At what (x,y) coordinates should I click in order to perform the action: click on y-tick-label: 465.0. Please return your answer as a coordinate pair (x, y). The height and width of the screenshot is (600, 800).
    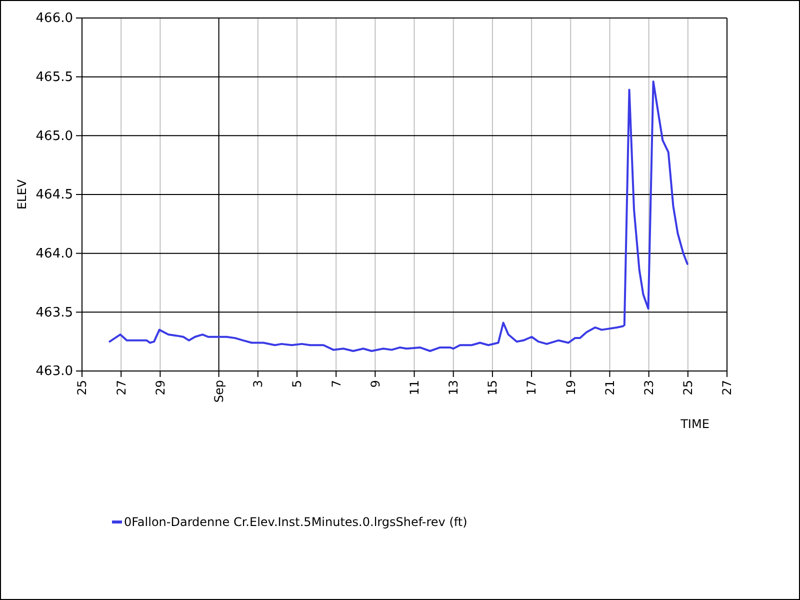
    Looking at the image, I should click on (54, 136).